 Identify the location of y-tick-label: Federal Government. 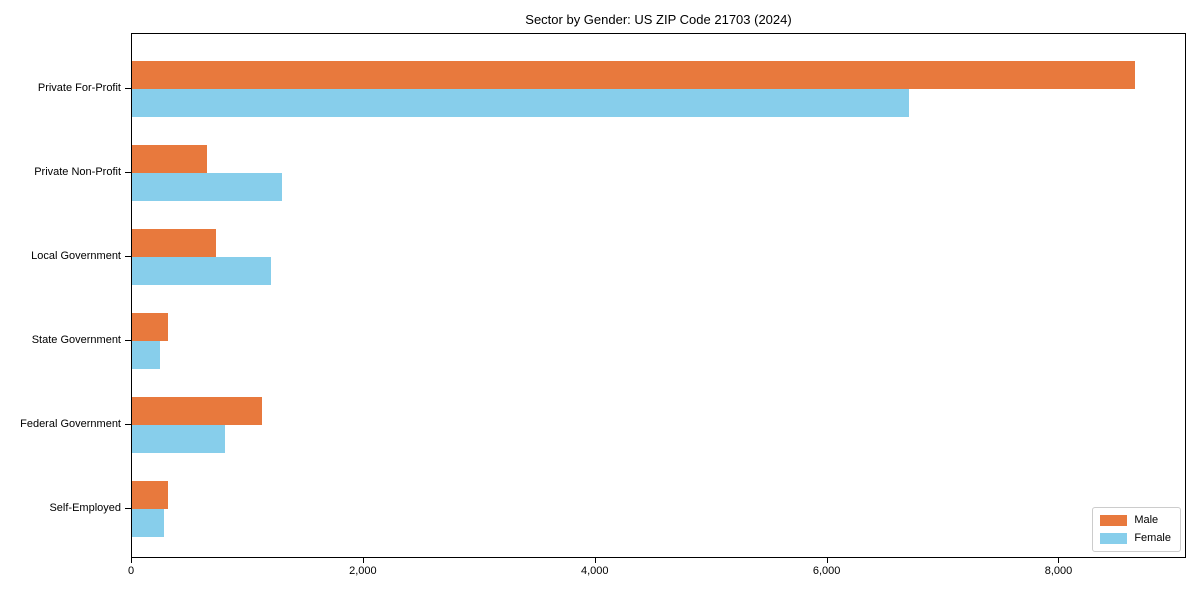
(70, 424).